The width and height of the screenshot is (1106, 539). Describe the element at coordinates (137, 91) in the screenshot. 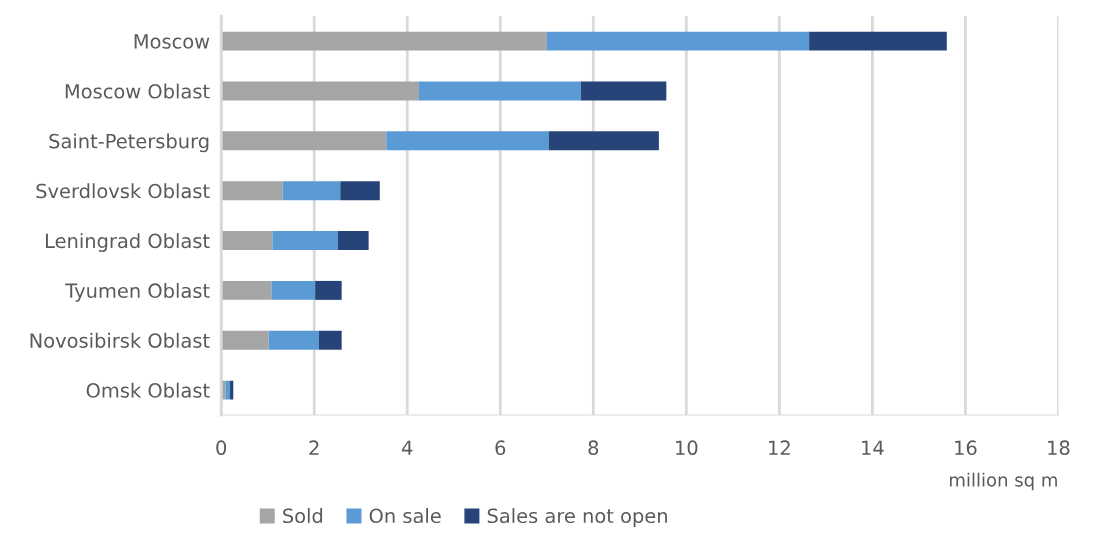

I see `y-tick-label: Moscow Oblast` at that location.